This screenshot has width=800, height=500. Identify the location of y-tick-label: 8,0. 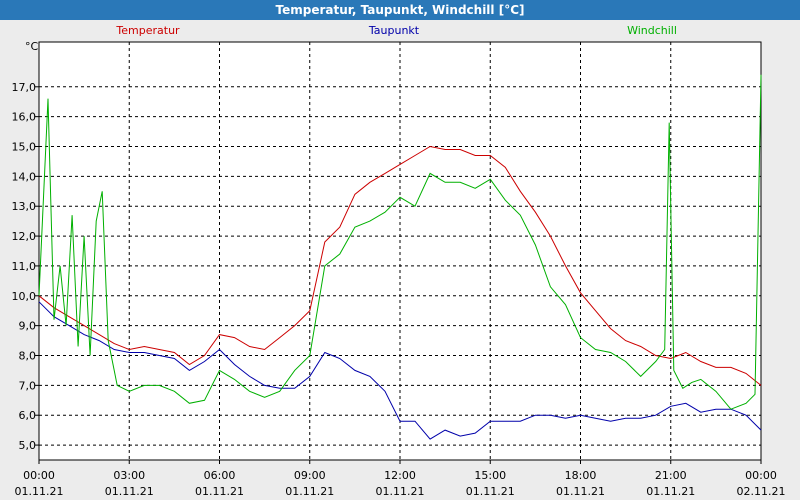
(28, 356).